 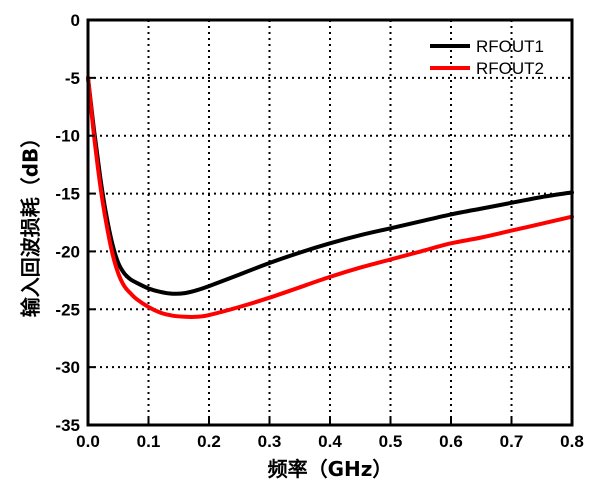 What do you see at coordinates (510, 46) in the screenshot?
I see `legend-label-1: RFOUT1` at bounding box center [510, 46].